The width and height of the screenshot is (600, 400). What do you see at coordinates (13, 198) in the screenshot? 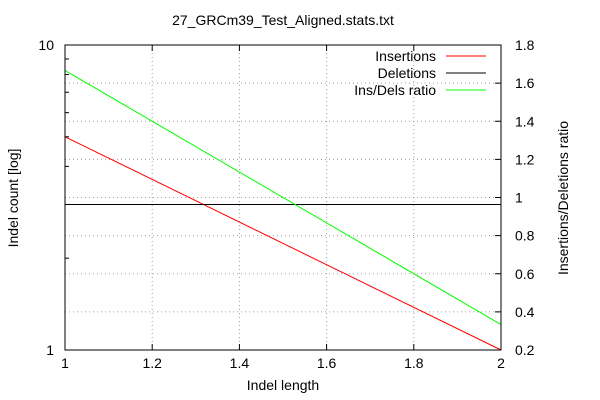
I see `y-axis-label: Indel count [log]` at bounding box center [13, 198].